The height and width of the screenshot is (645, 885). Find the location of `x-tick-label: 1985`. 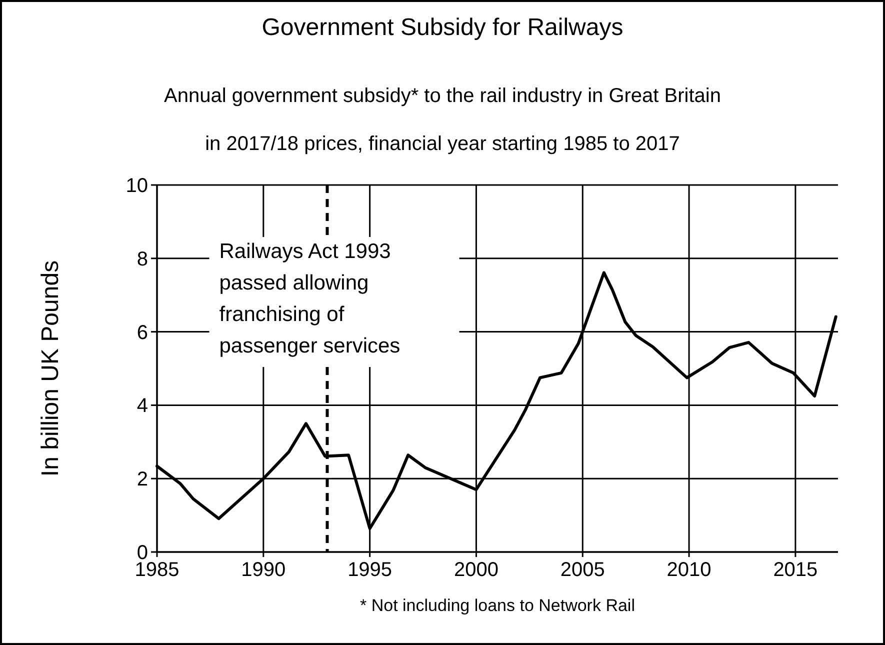

x-tick-label: 1985 is located at coordinates (157, 570).